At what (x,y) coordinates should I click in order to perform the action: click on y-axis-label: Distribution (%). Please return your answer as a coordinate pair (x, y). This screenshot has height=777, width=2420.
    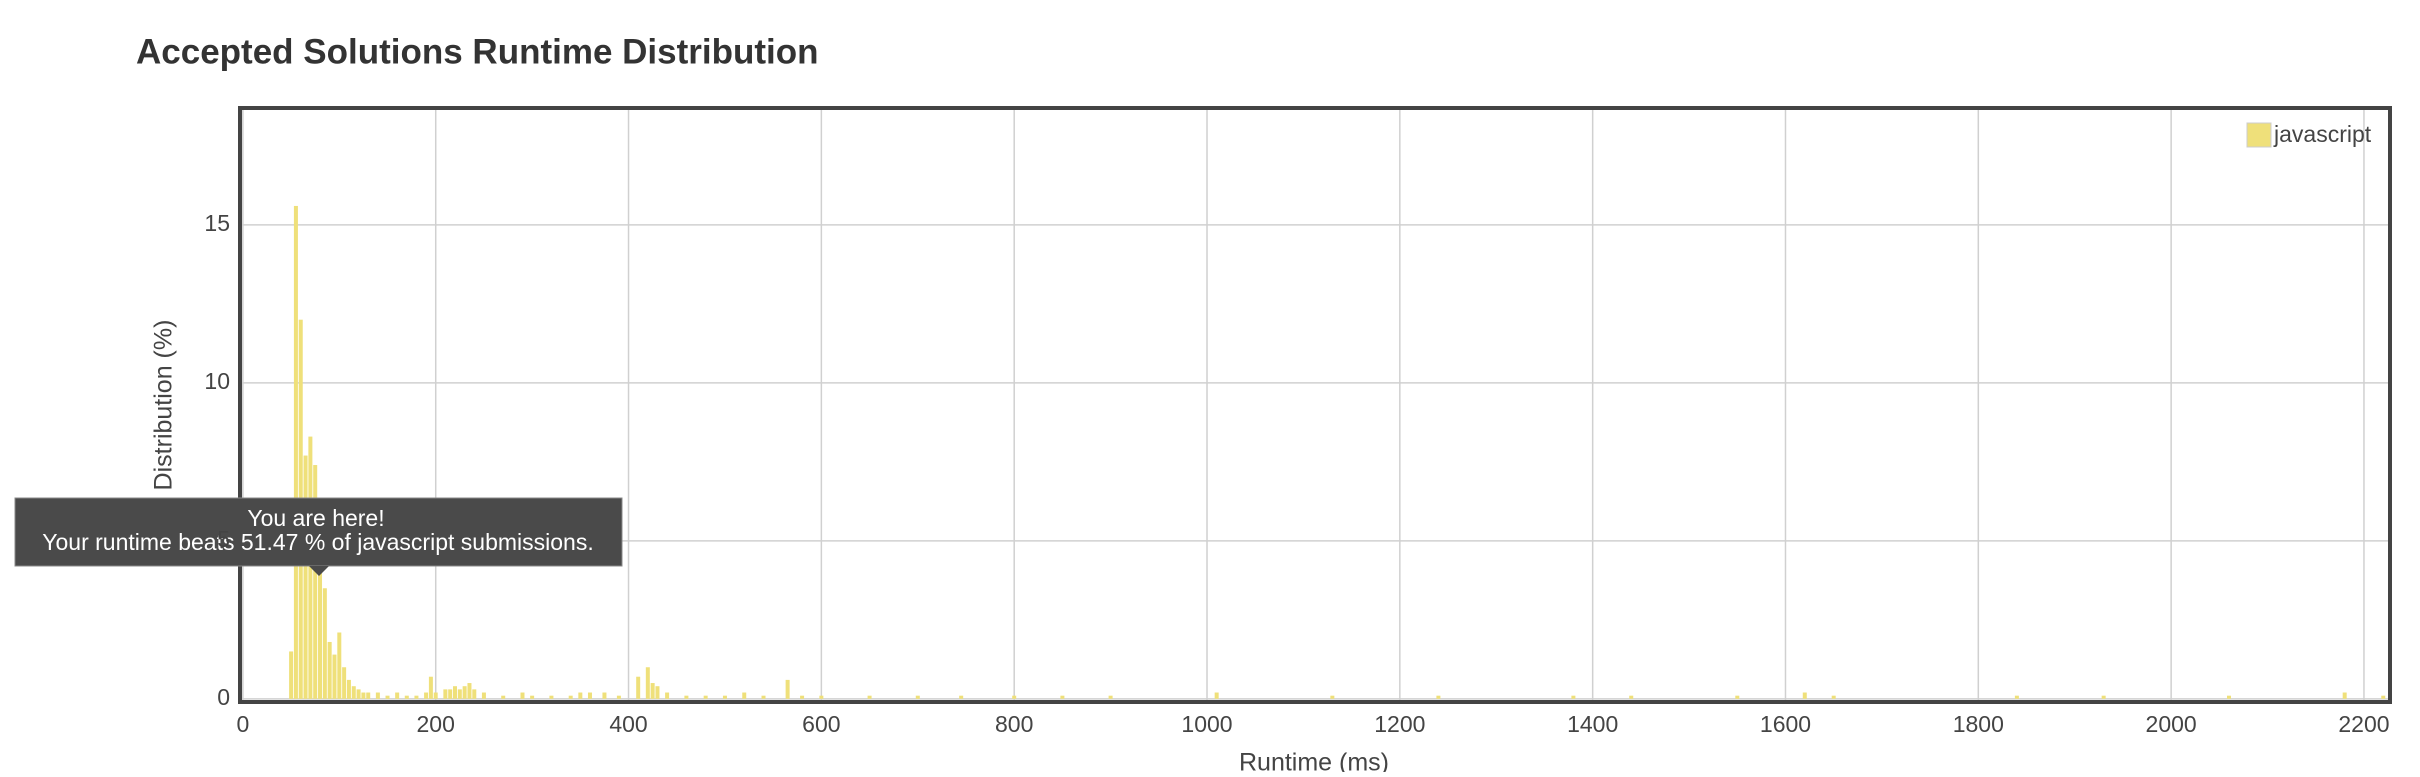
    Looking at the image, I should click on (164, 405).